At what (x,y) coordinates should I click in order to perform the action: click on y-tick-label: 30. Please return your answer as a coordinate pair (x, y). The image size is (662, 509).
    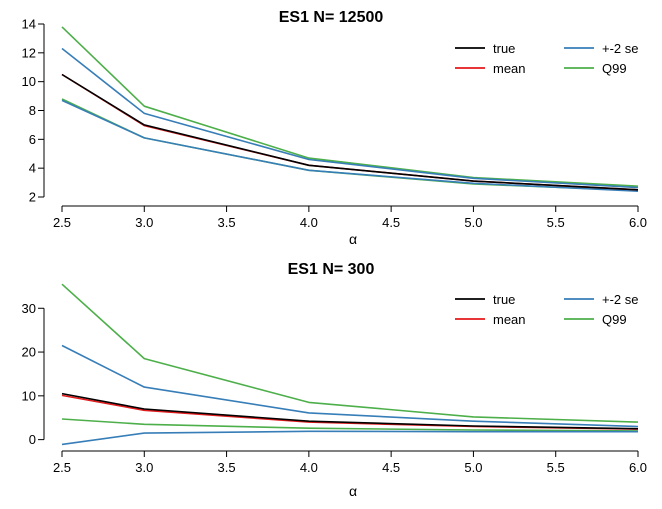
    Looking at the image, I should click on (29, 308).